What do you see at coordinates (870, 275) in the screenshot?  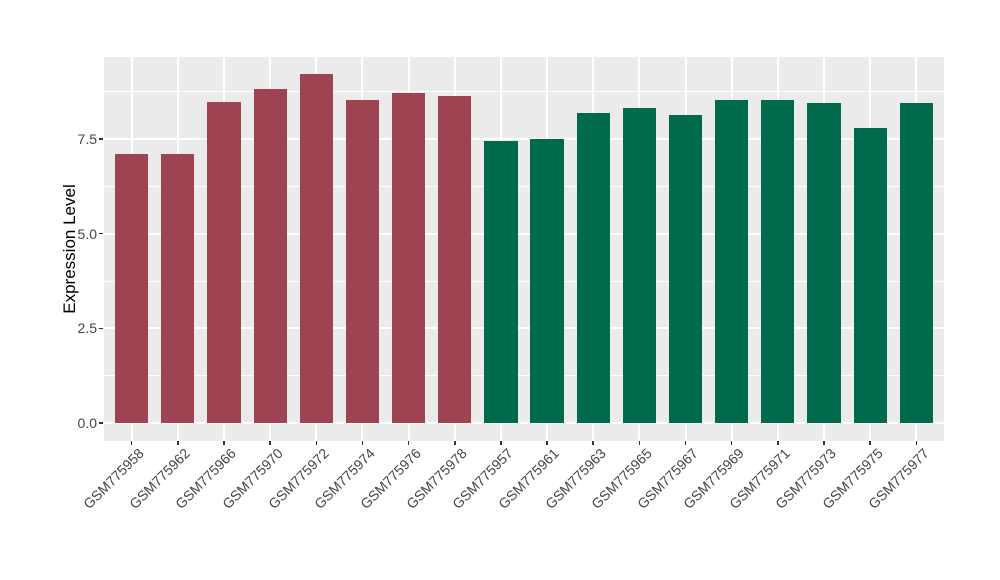 I see `bar-GSM775975` at bounding box center [870, 275].